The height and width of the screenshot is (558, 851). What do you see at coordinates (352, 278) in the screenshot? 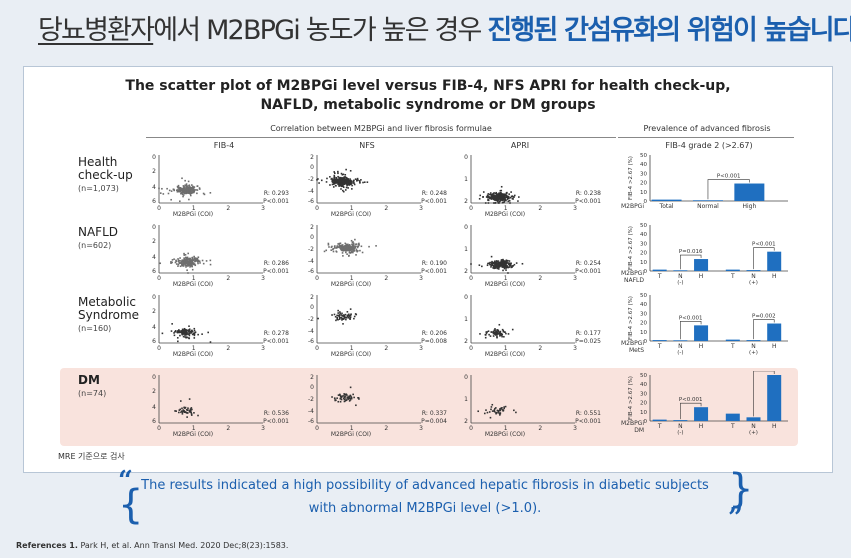
I see `x-tick-label: 1` at bounding box center [352, 278].